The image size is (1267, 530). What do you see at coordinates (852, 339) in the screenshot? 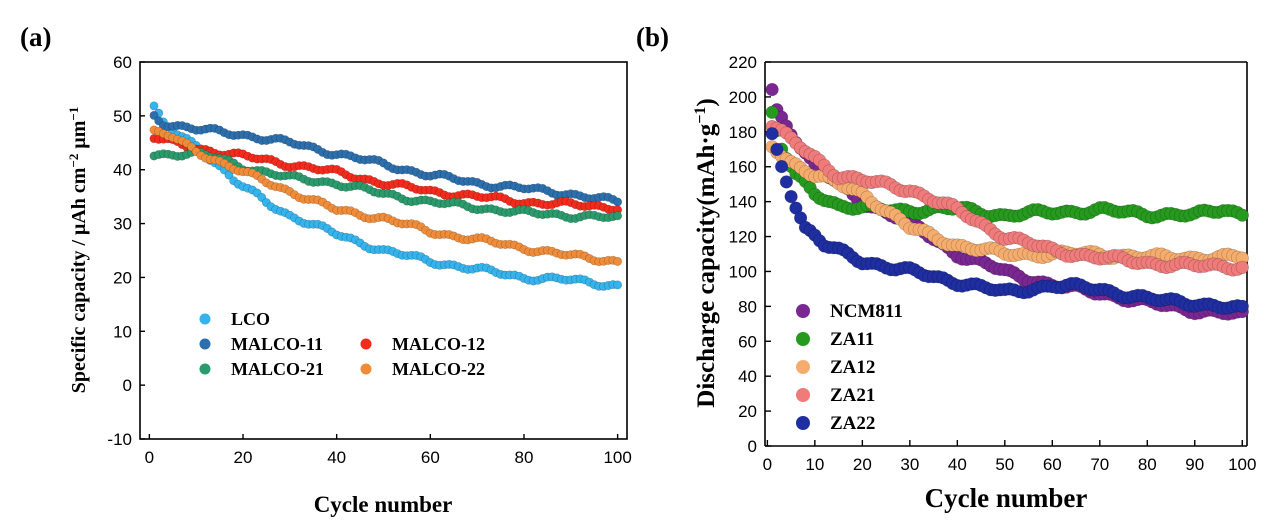
I see `legend-label: ZA11` at bounding box center [852, 339].